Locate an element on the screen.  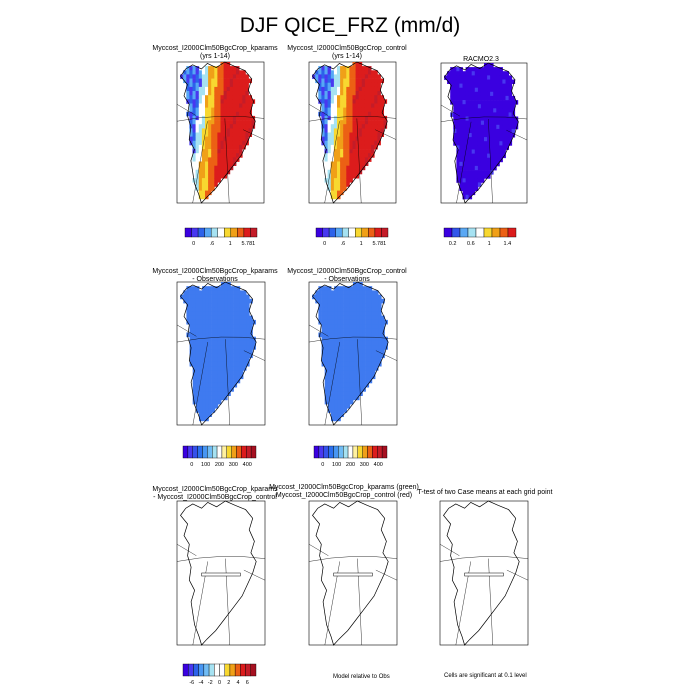
significance-note: Cells are significant at 0.1 level is located at coordinates (485, 676).